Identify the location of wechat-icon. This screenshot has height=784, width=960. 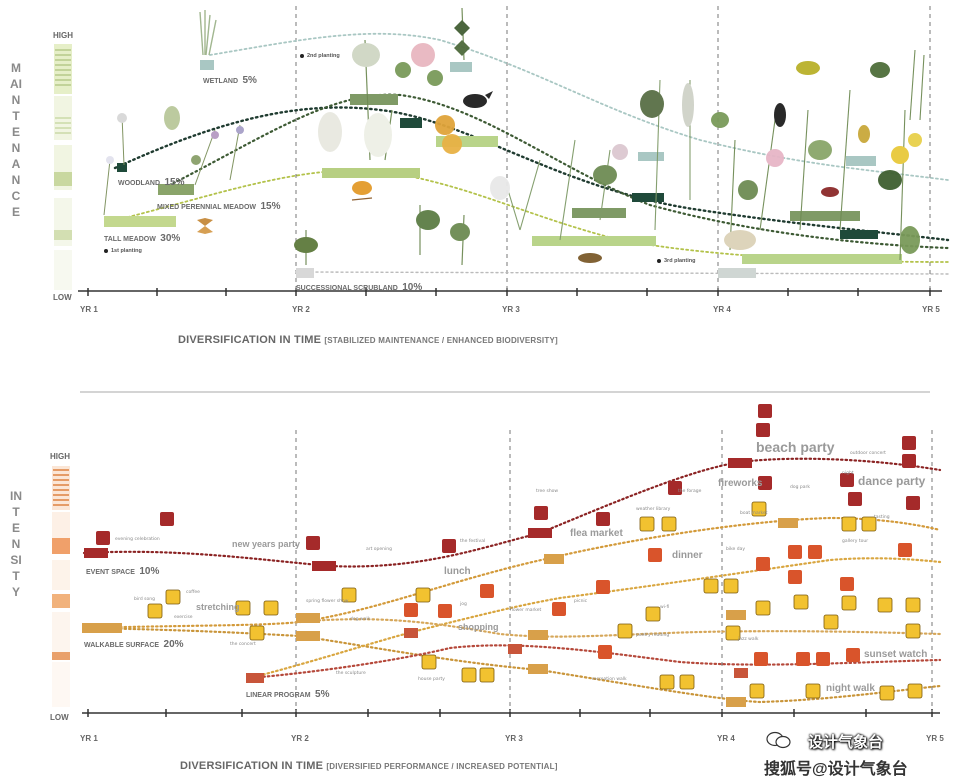
(779, 740).